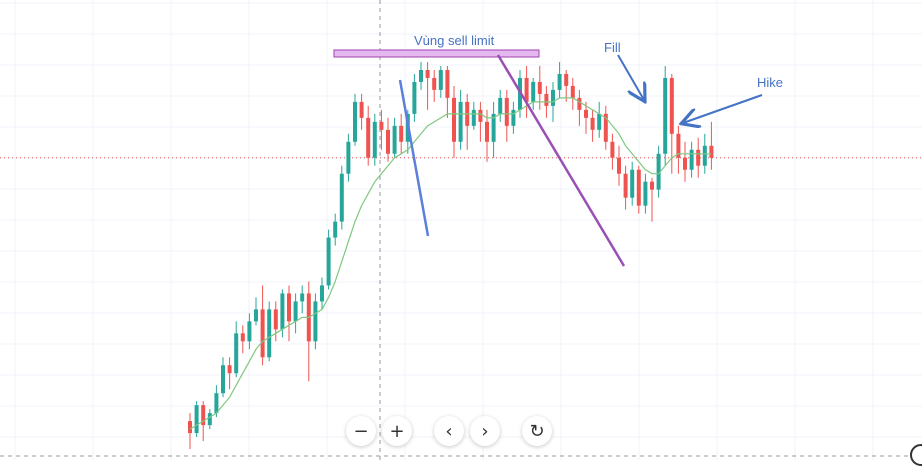  I want to click on chart-logo-icon, so click(916, 455).